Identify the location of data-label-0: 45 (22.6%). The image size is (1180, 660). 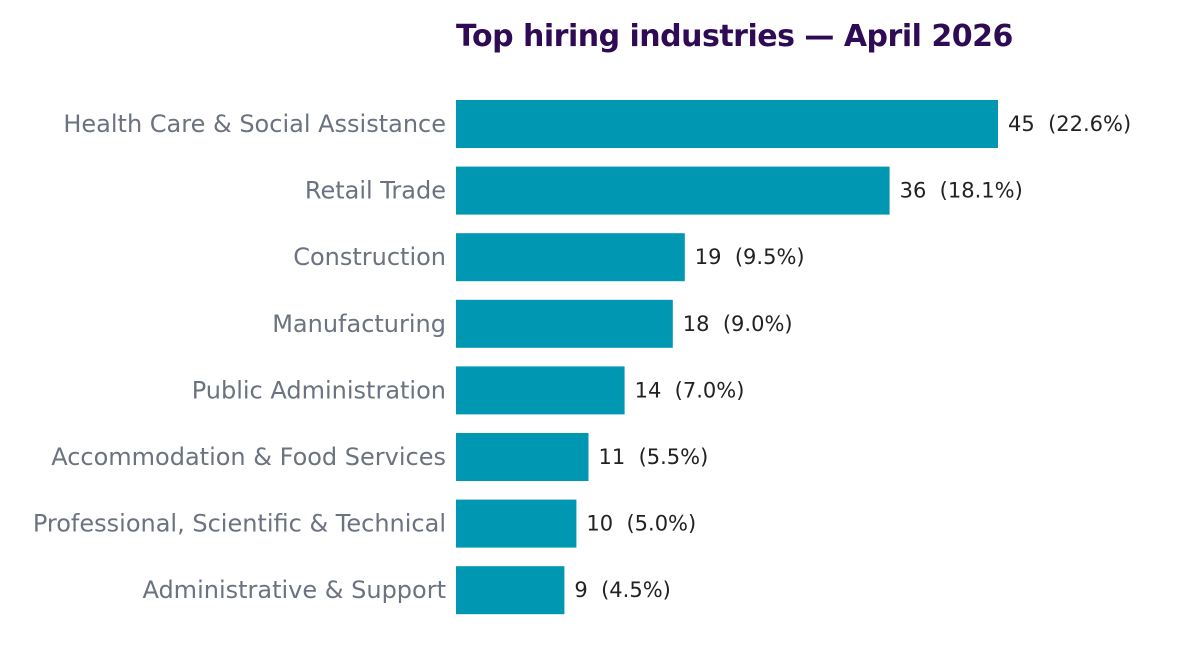
(1069, 124).